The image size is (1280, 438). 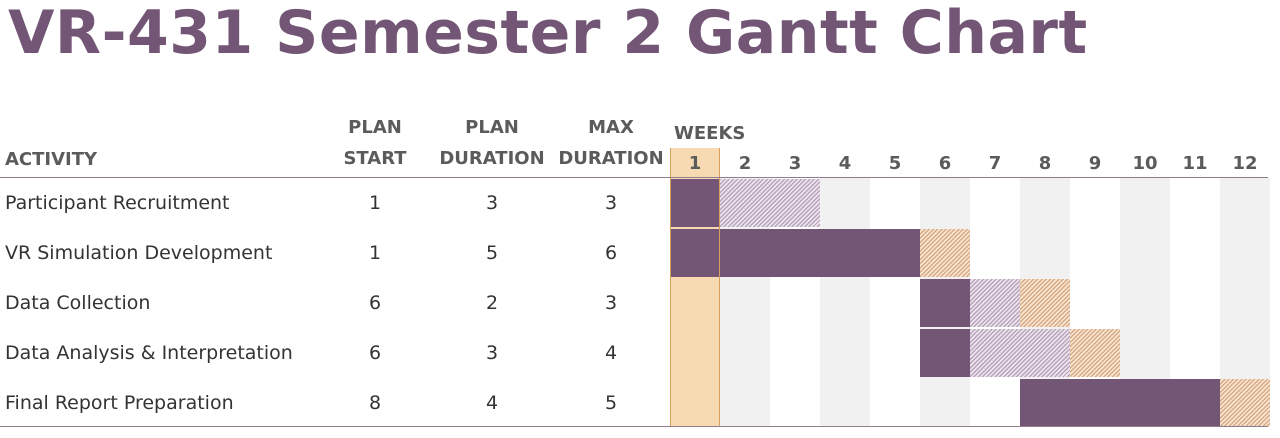 I want to click on activity-name: Final Report Preparation, so click(x=119, y=403).